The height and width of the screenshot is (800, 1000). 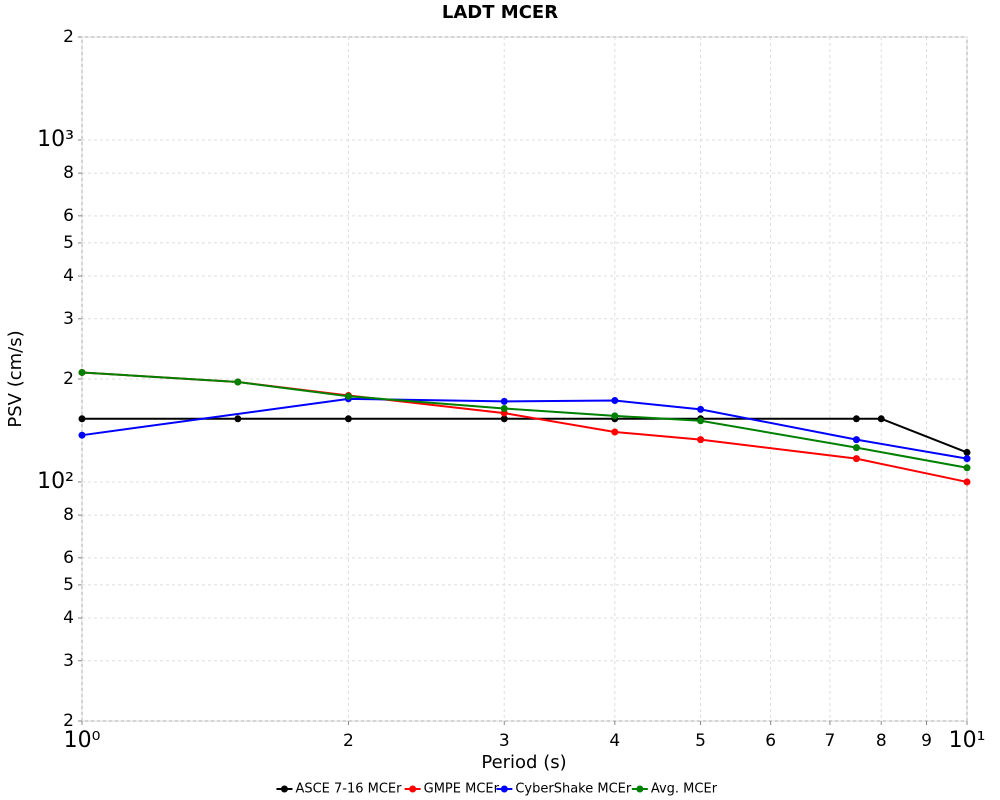 I want to click on x-tick-label: 3, so click(x=504, y=741).